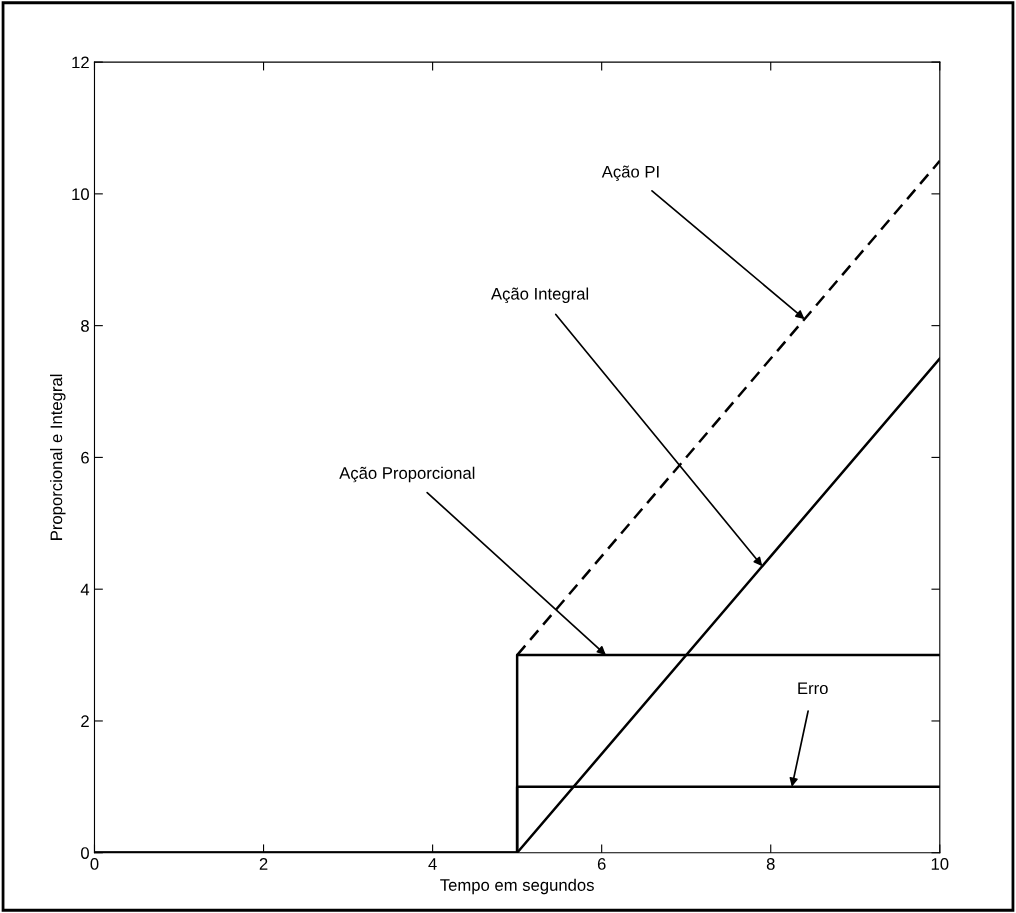 The height and width of the screenshot is (913, 1016). Describe the element at coordinates (85, 853) in the screenshot. I see `y-tick-label: 0` at that location.